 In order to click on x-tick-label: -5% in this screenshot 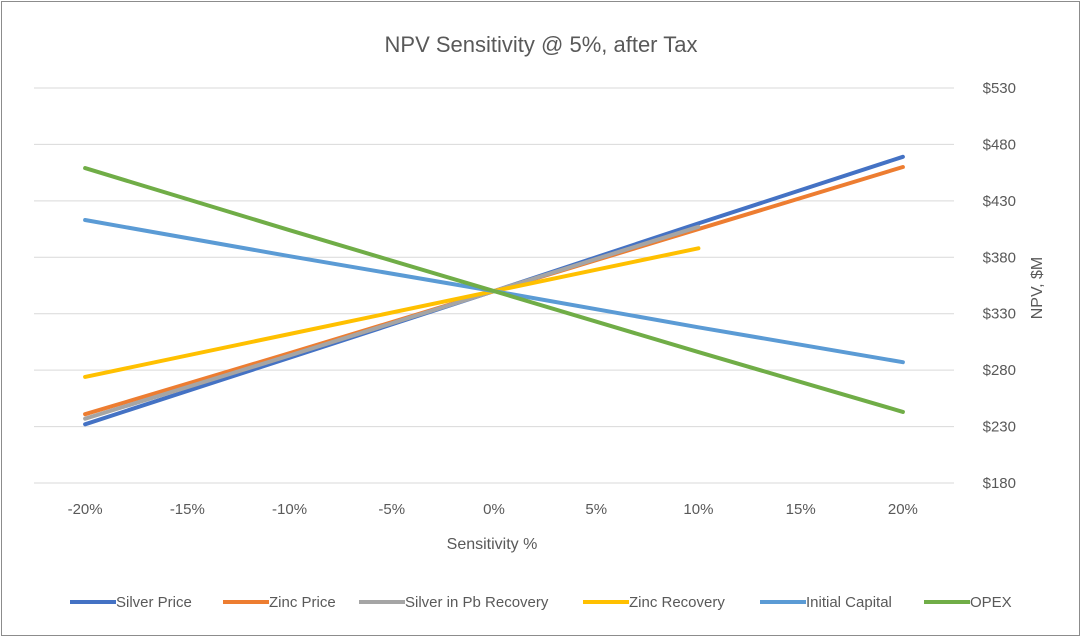, I will do `click(391, 509)`.